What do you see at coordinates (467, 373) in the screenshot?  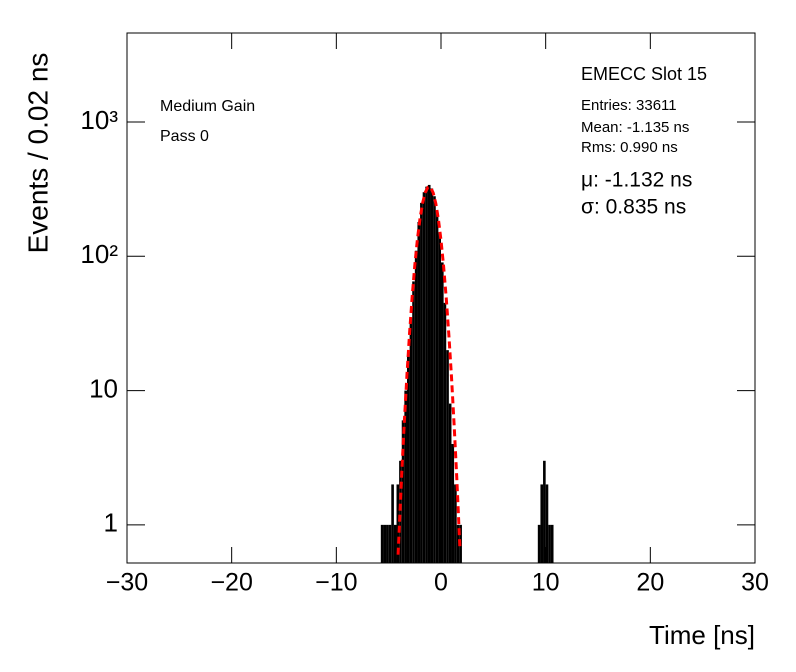 I see `plot-area` at bounding box center [467, 373].